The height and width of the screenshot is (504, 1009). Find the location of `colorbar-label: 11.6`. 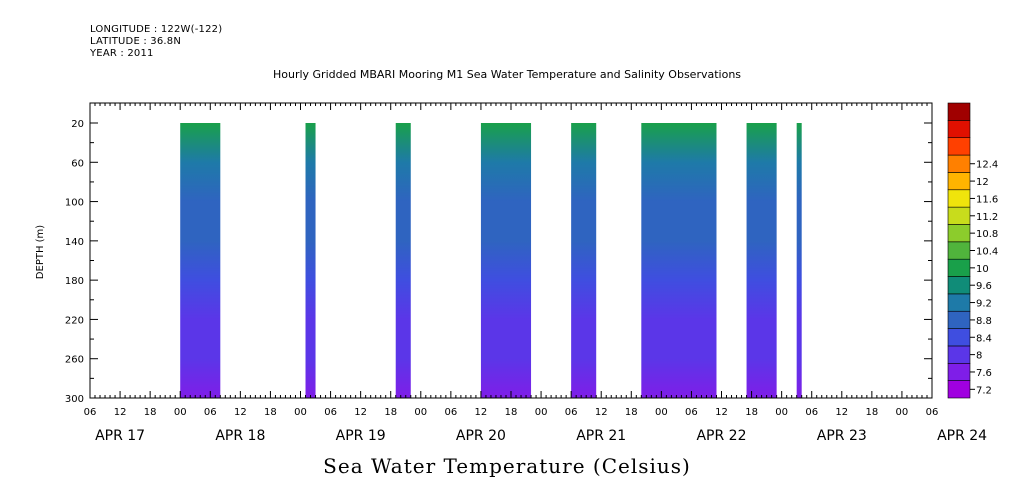

colorbar-label: 11.6 is located at coordinates (987, 199).